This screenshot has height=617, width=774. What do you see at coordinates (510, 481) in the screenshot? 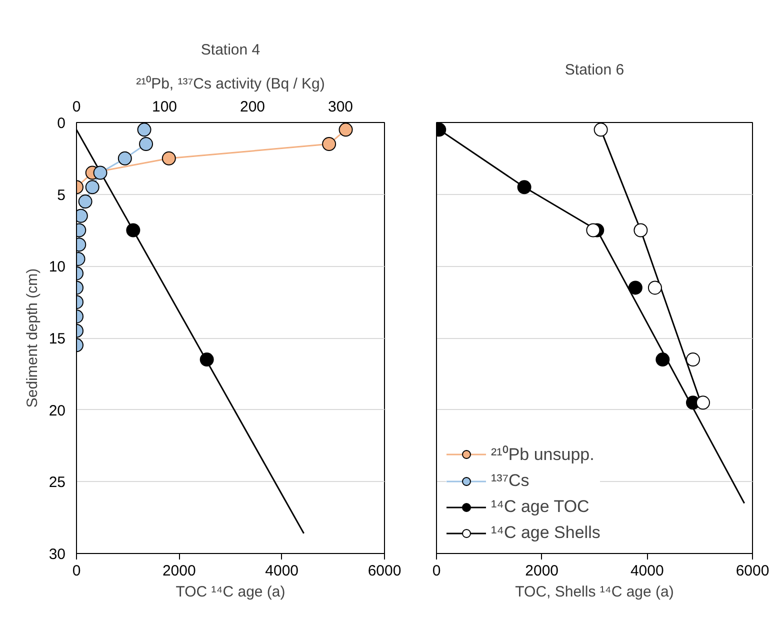
I see `legend-label: ¹³⁷Cs` at bounding box center [510, 481].